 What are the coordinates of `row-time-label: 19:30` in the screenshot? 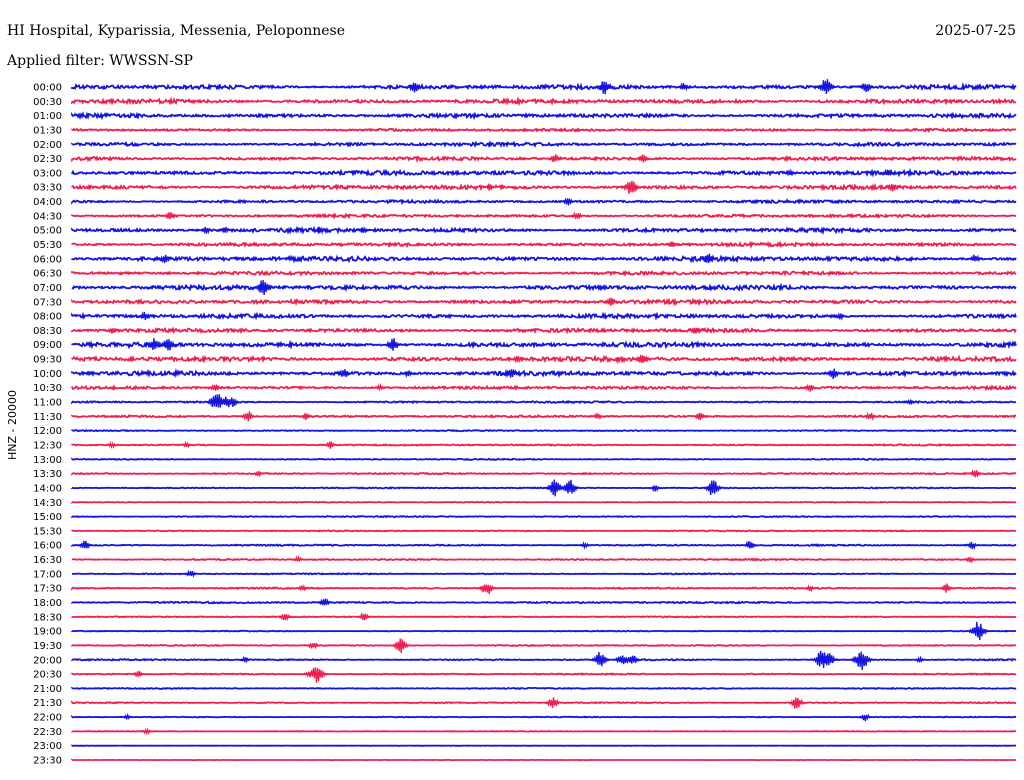 It's located at (47, 646).